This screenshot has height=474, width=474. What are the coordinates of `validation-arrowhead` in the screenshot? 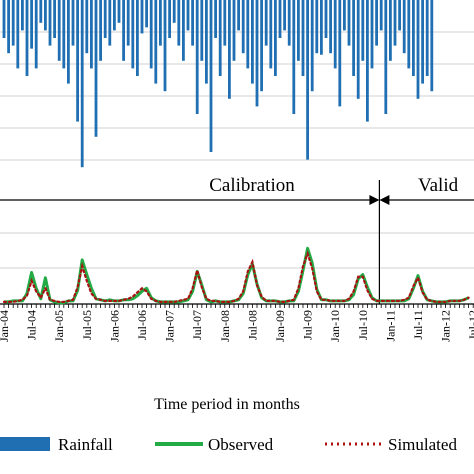 It's located at (384, 200).